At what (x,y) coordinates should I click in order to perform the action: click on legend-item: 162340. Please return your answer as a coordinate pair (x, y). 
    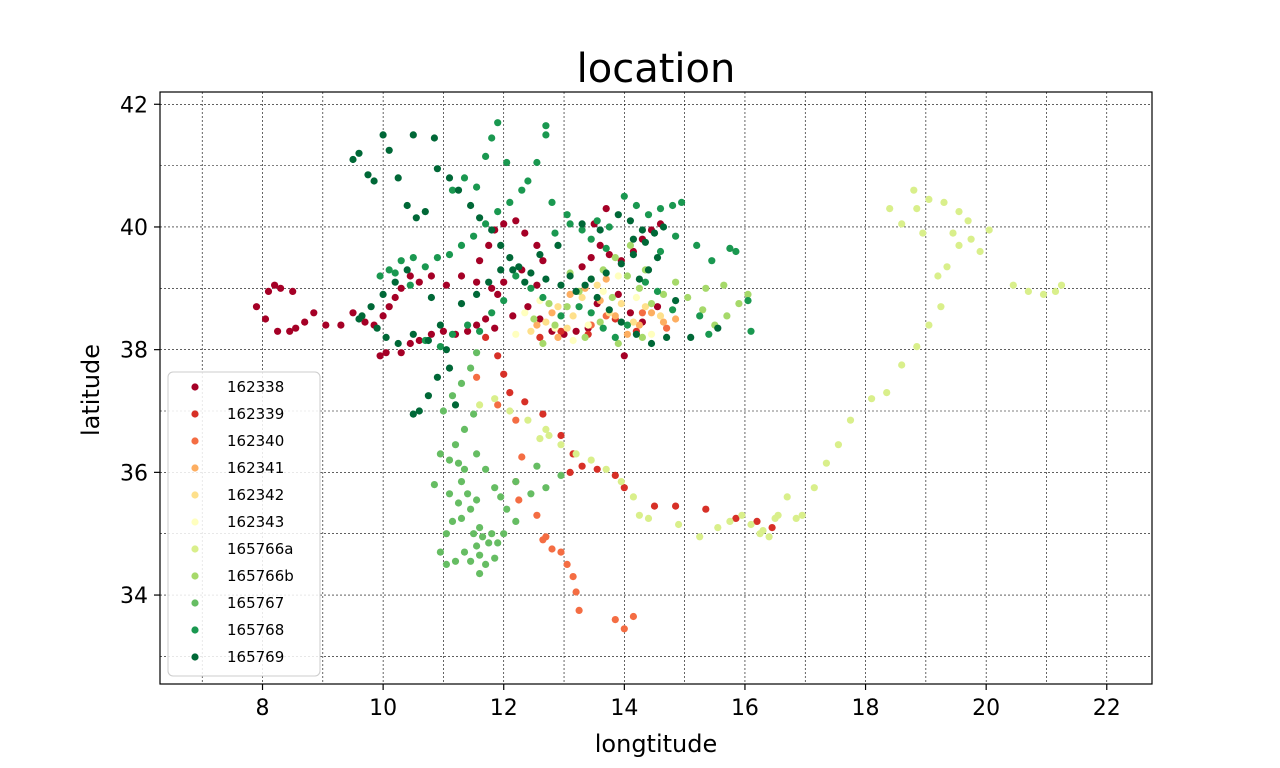
    Looking at the image, I should click on (237, 441).